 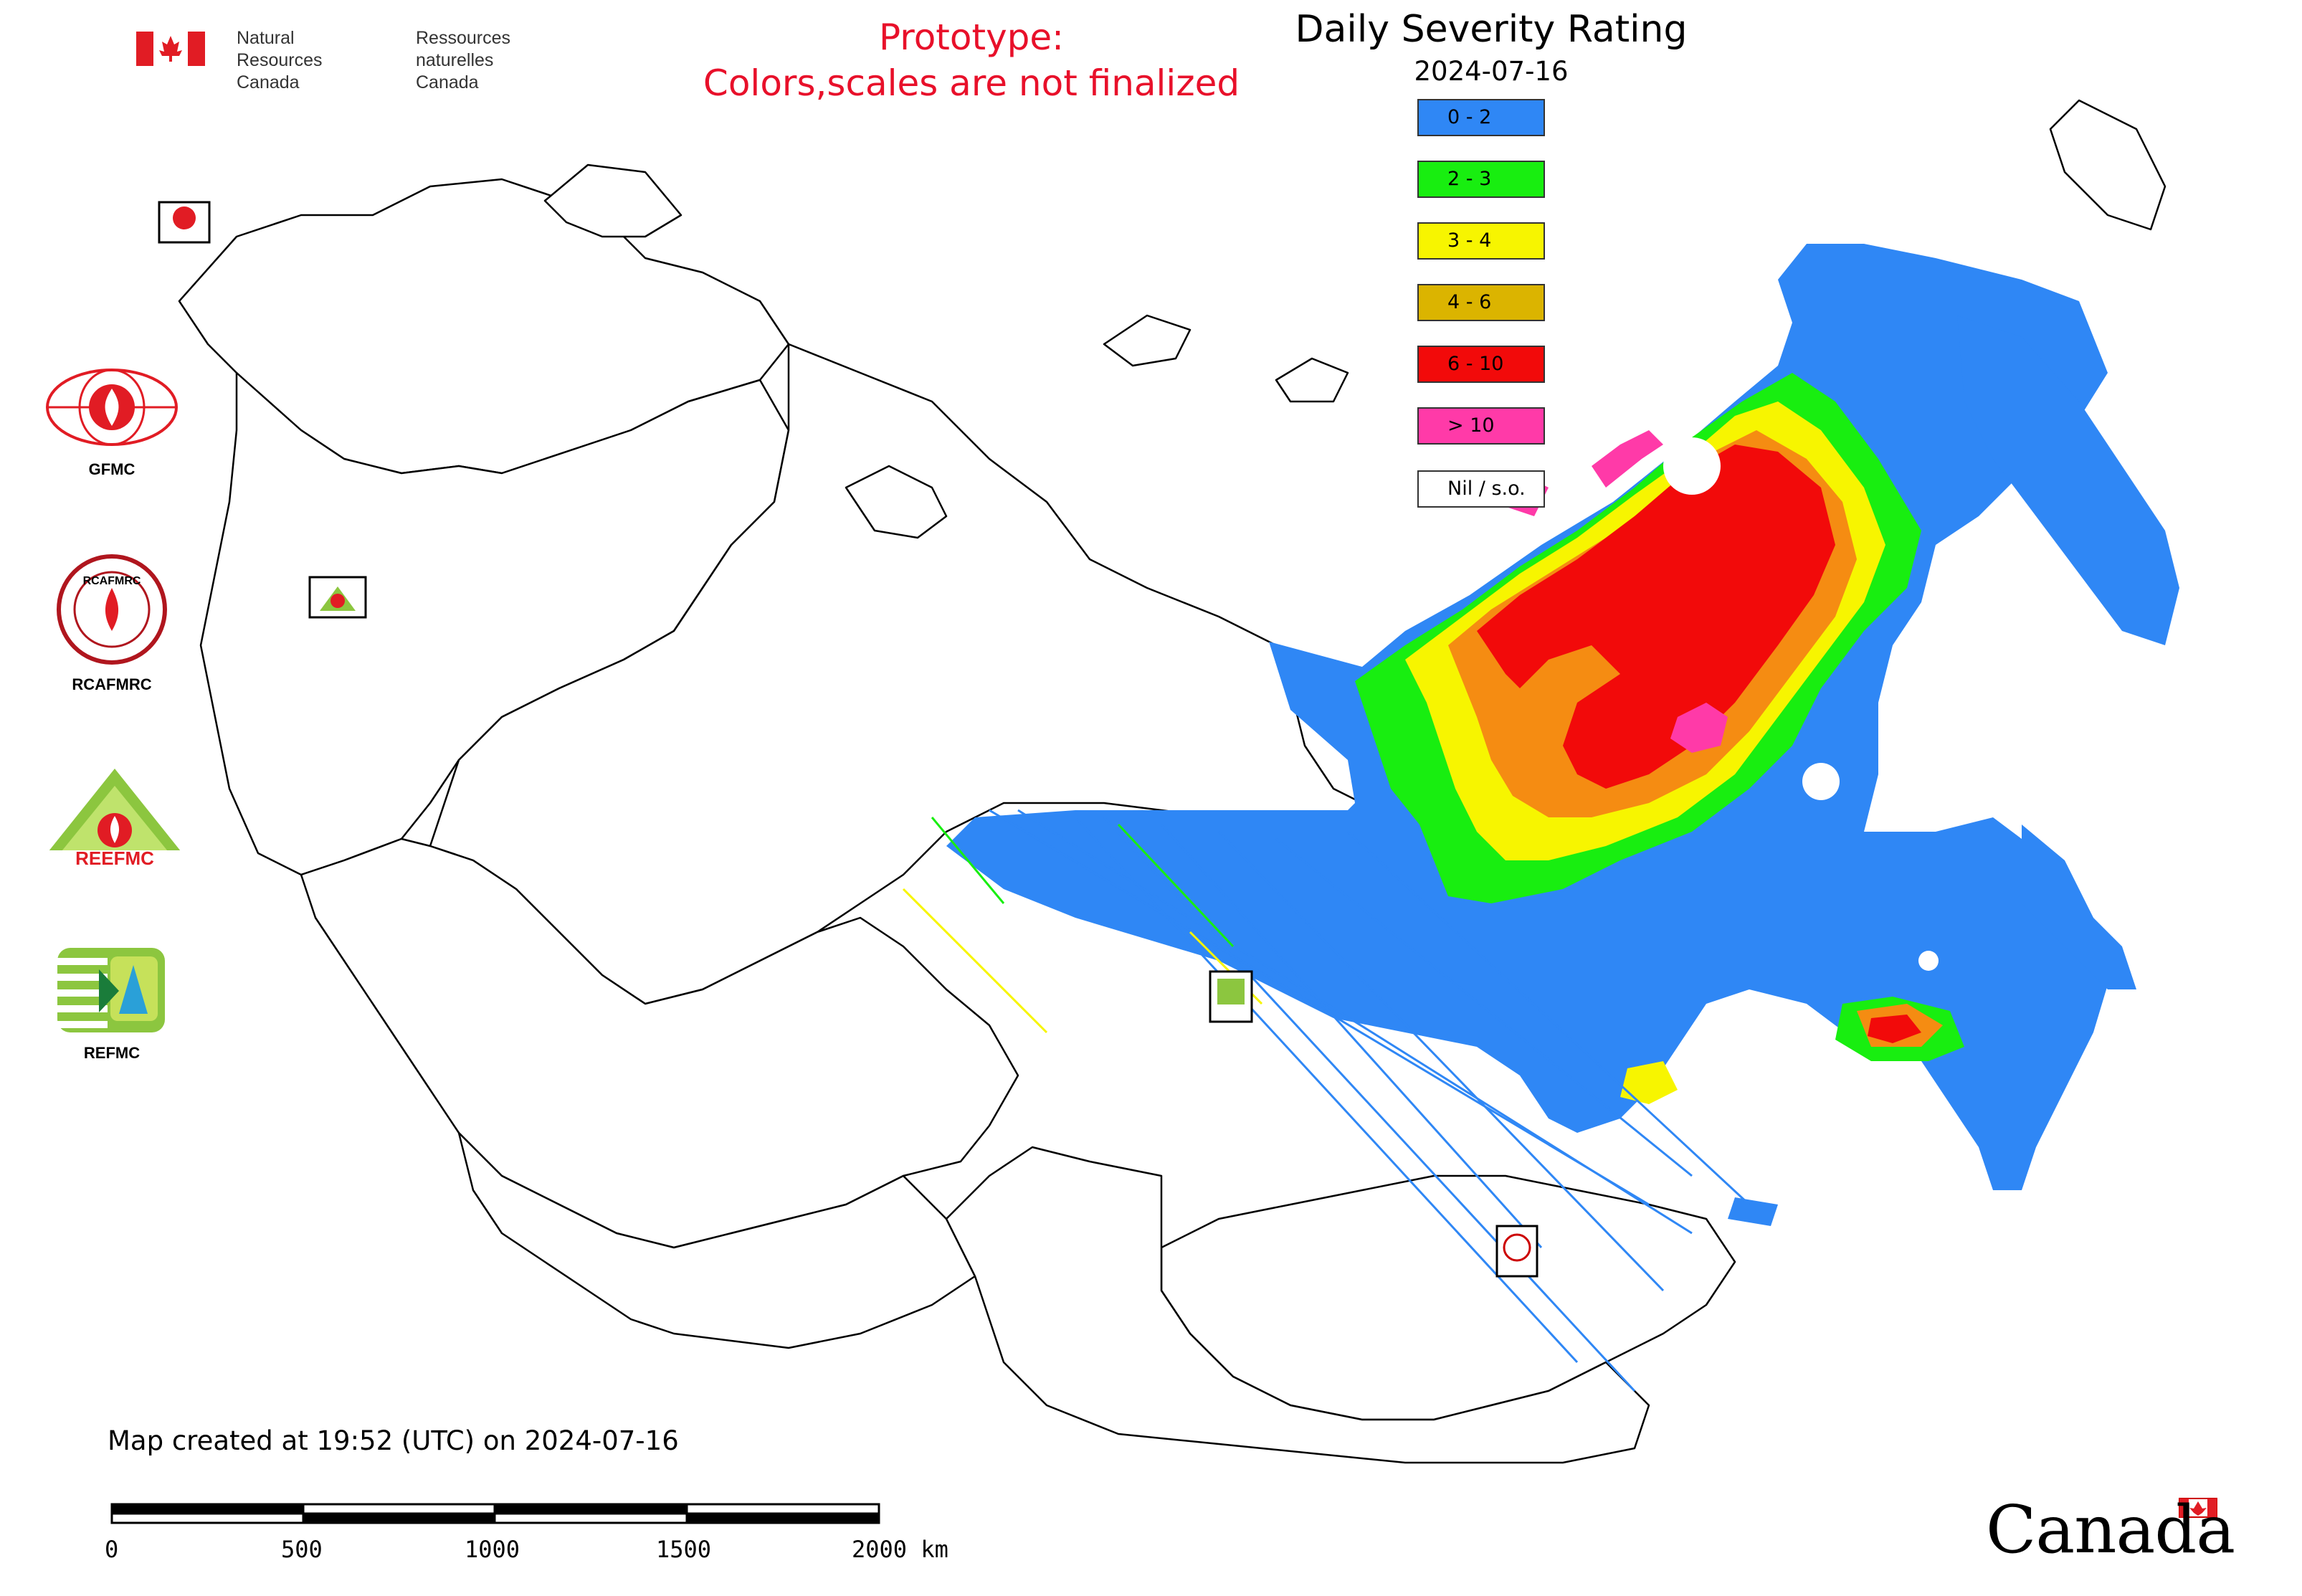 I want to click on created-timestamp: Map created at 19:52 (UTC) on 2024-07-16, so click(x=393, y=1440).